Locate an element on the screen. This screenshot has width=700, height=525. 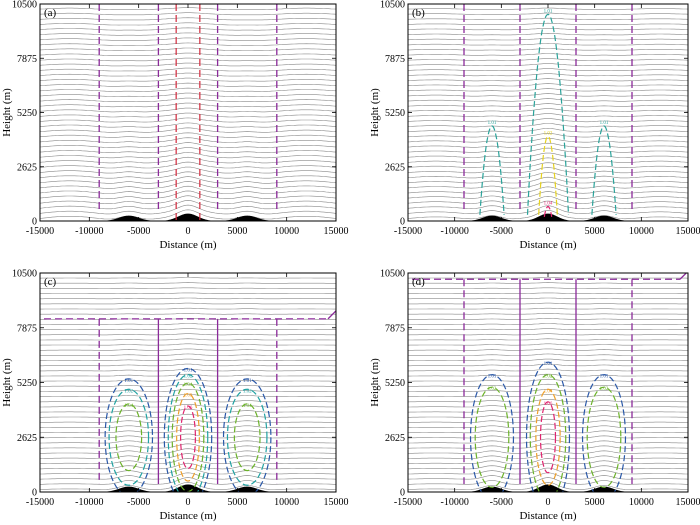
x-tick-label: -5000 is located at coordinates (501, 502).